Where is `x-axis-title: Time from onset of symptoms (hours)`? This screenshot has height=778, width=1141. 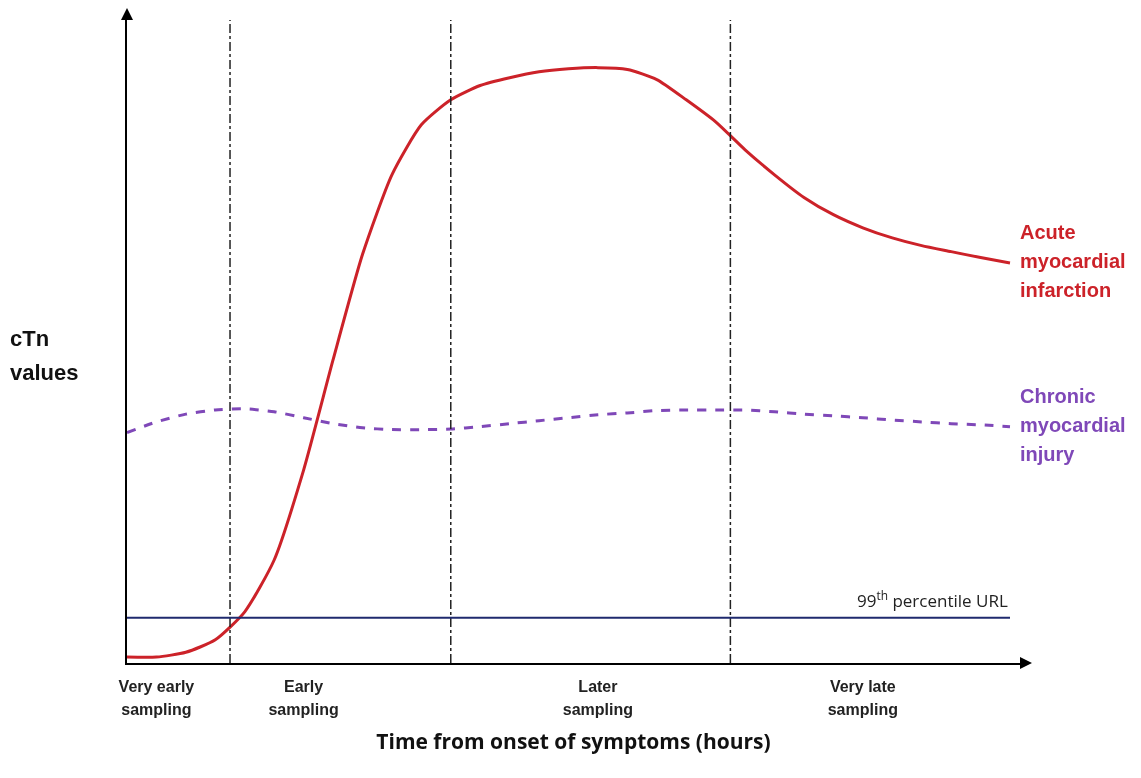 x-axis-title: Time from onset of symptoms (hours) is located at coordinates (573, 740).